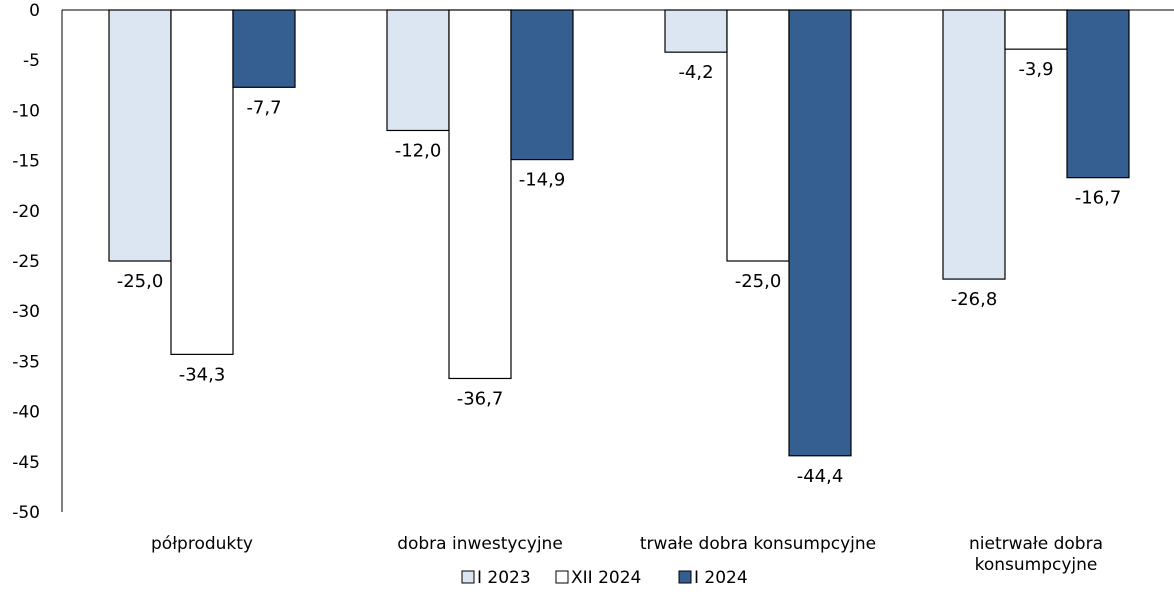  I want to click on data-label: -4,2, so click(695, 72).